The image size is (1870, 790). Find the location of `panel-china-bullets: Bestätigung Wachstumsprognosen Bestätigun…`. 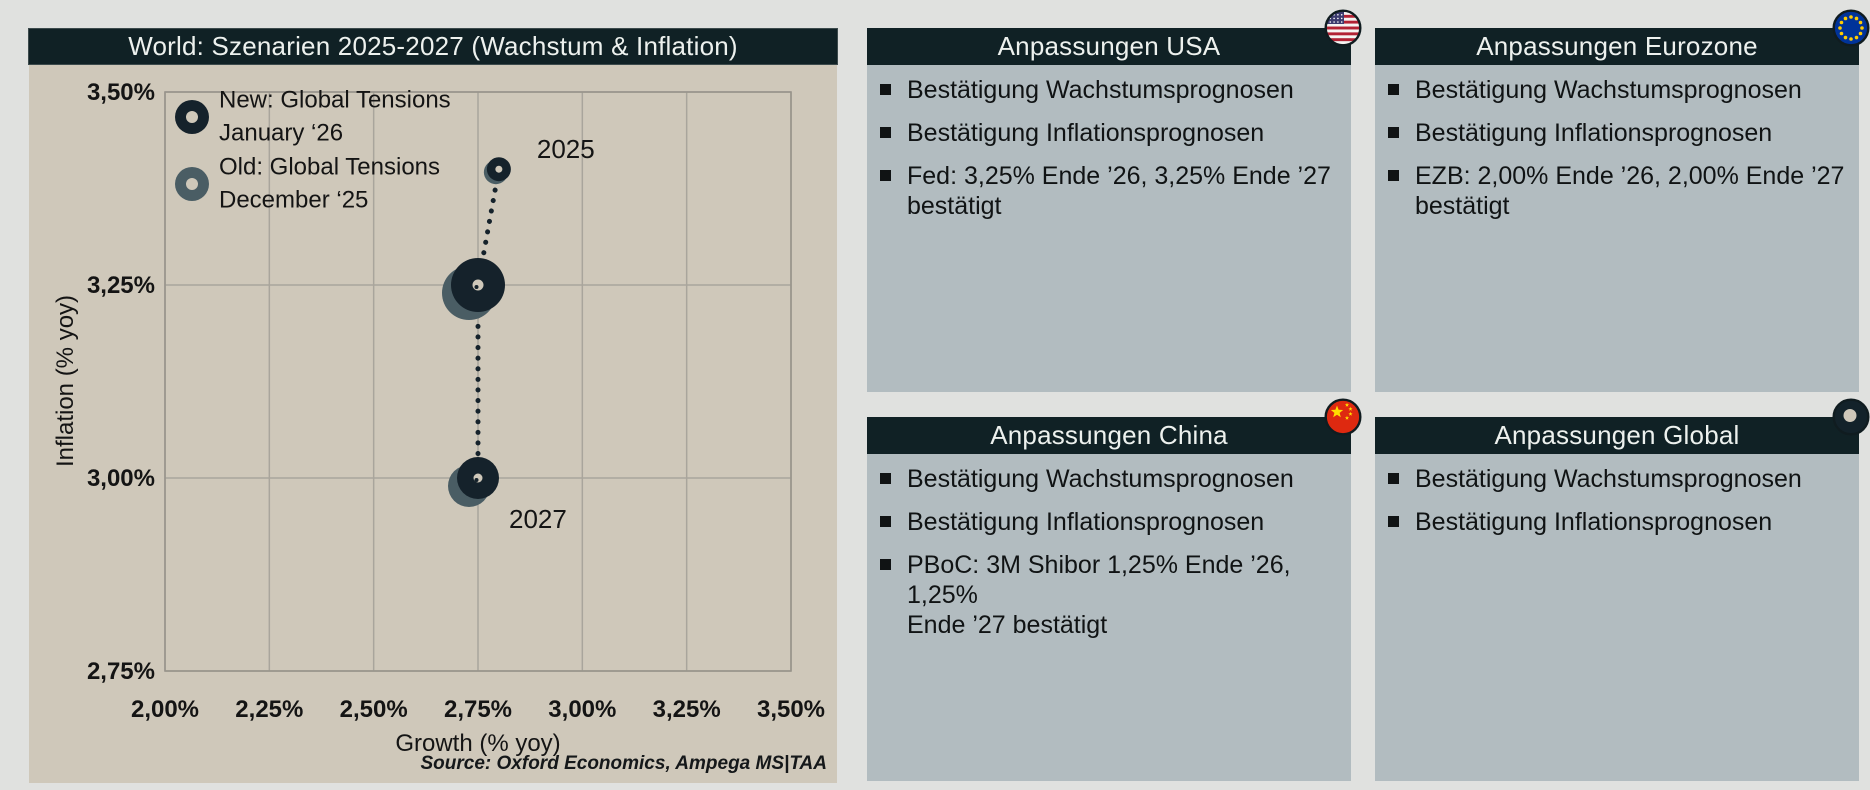

panel-china-bullets: Bestätigung Wachstumsprognosen Bestätigun… is located at coordinates (1107, 617).